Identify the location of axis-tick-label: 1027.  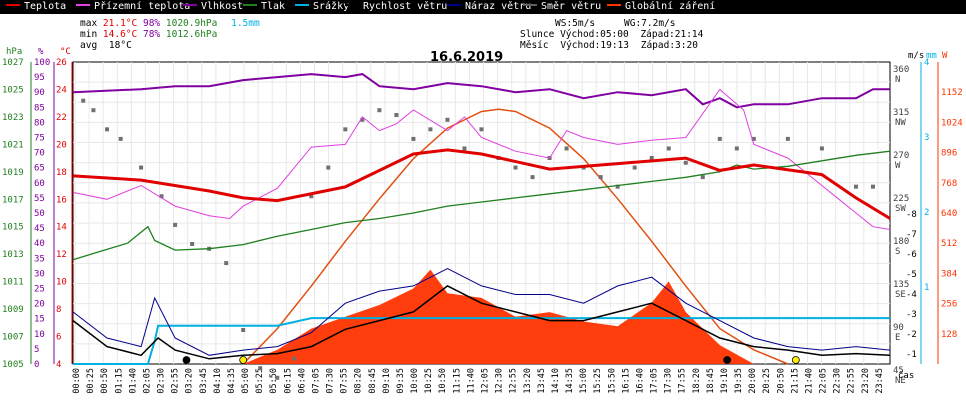
(13, 63).